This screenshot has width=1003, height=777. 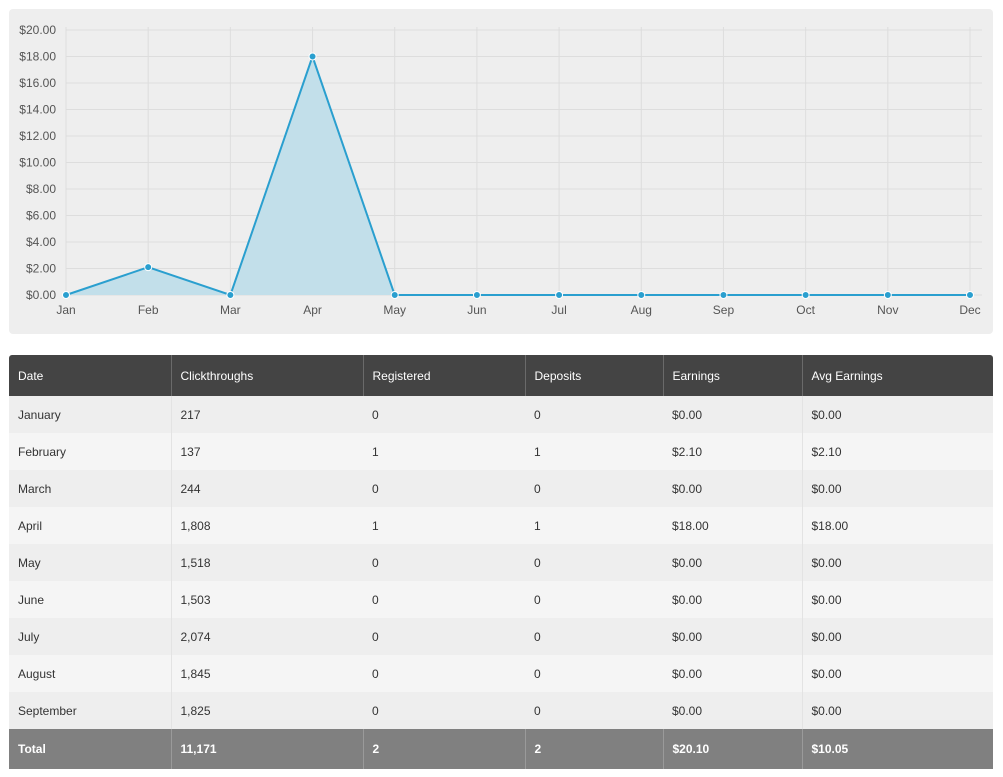 I want to click on cell-registered: 1, so click(x=444, y=525).